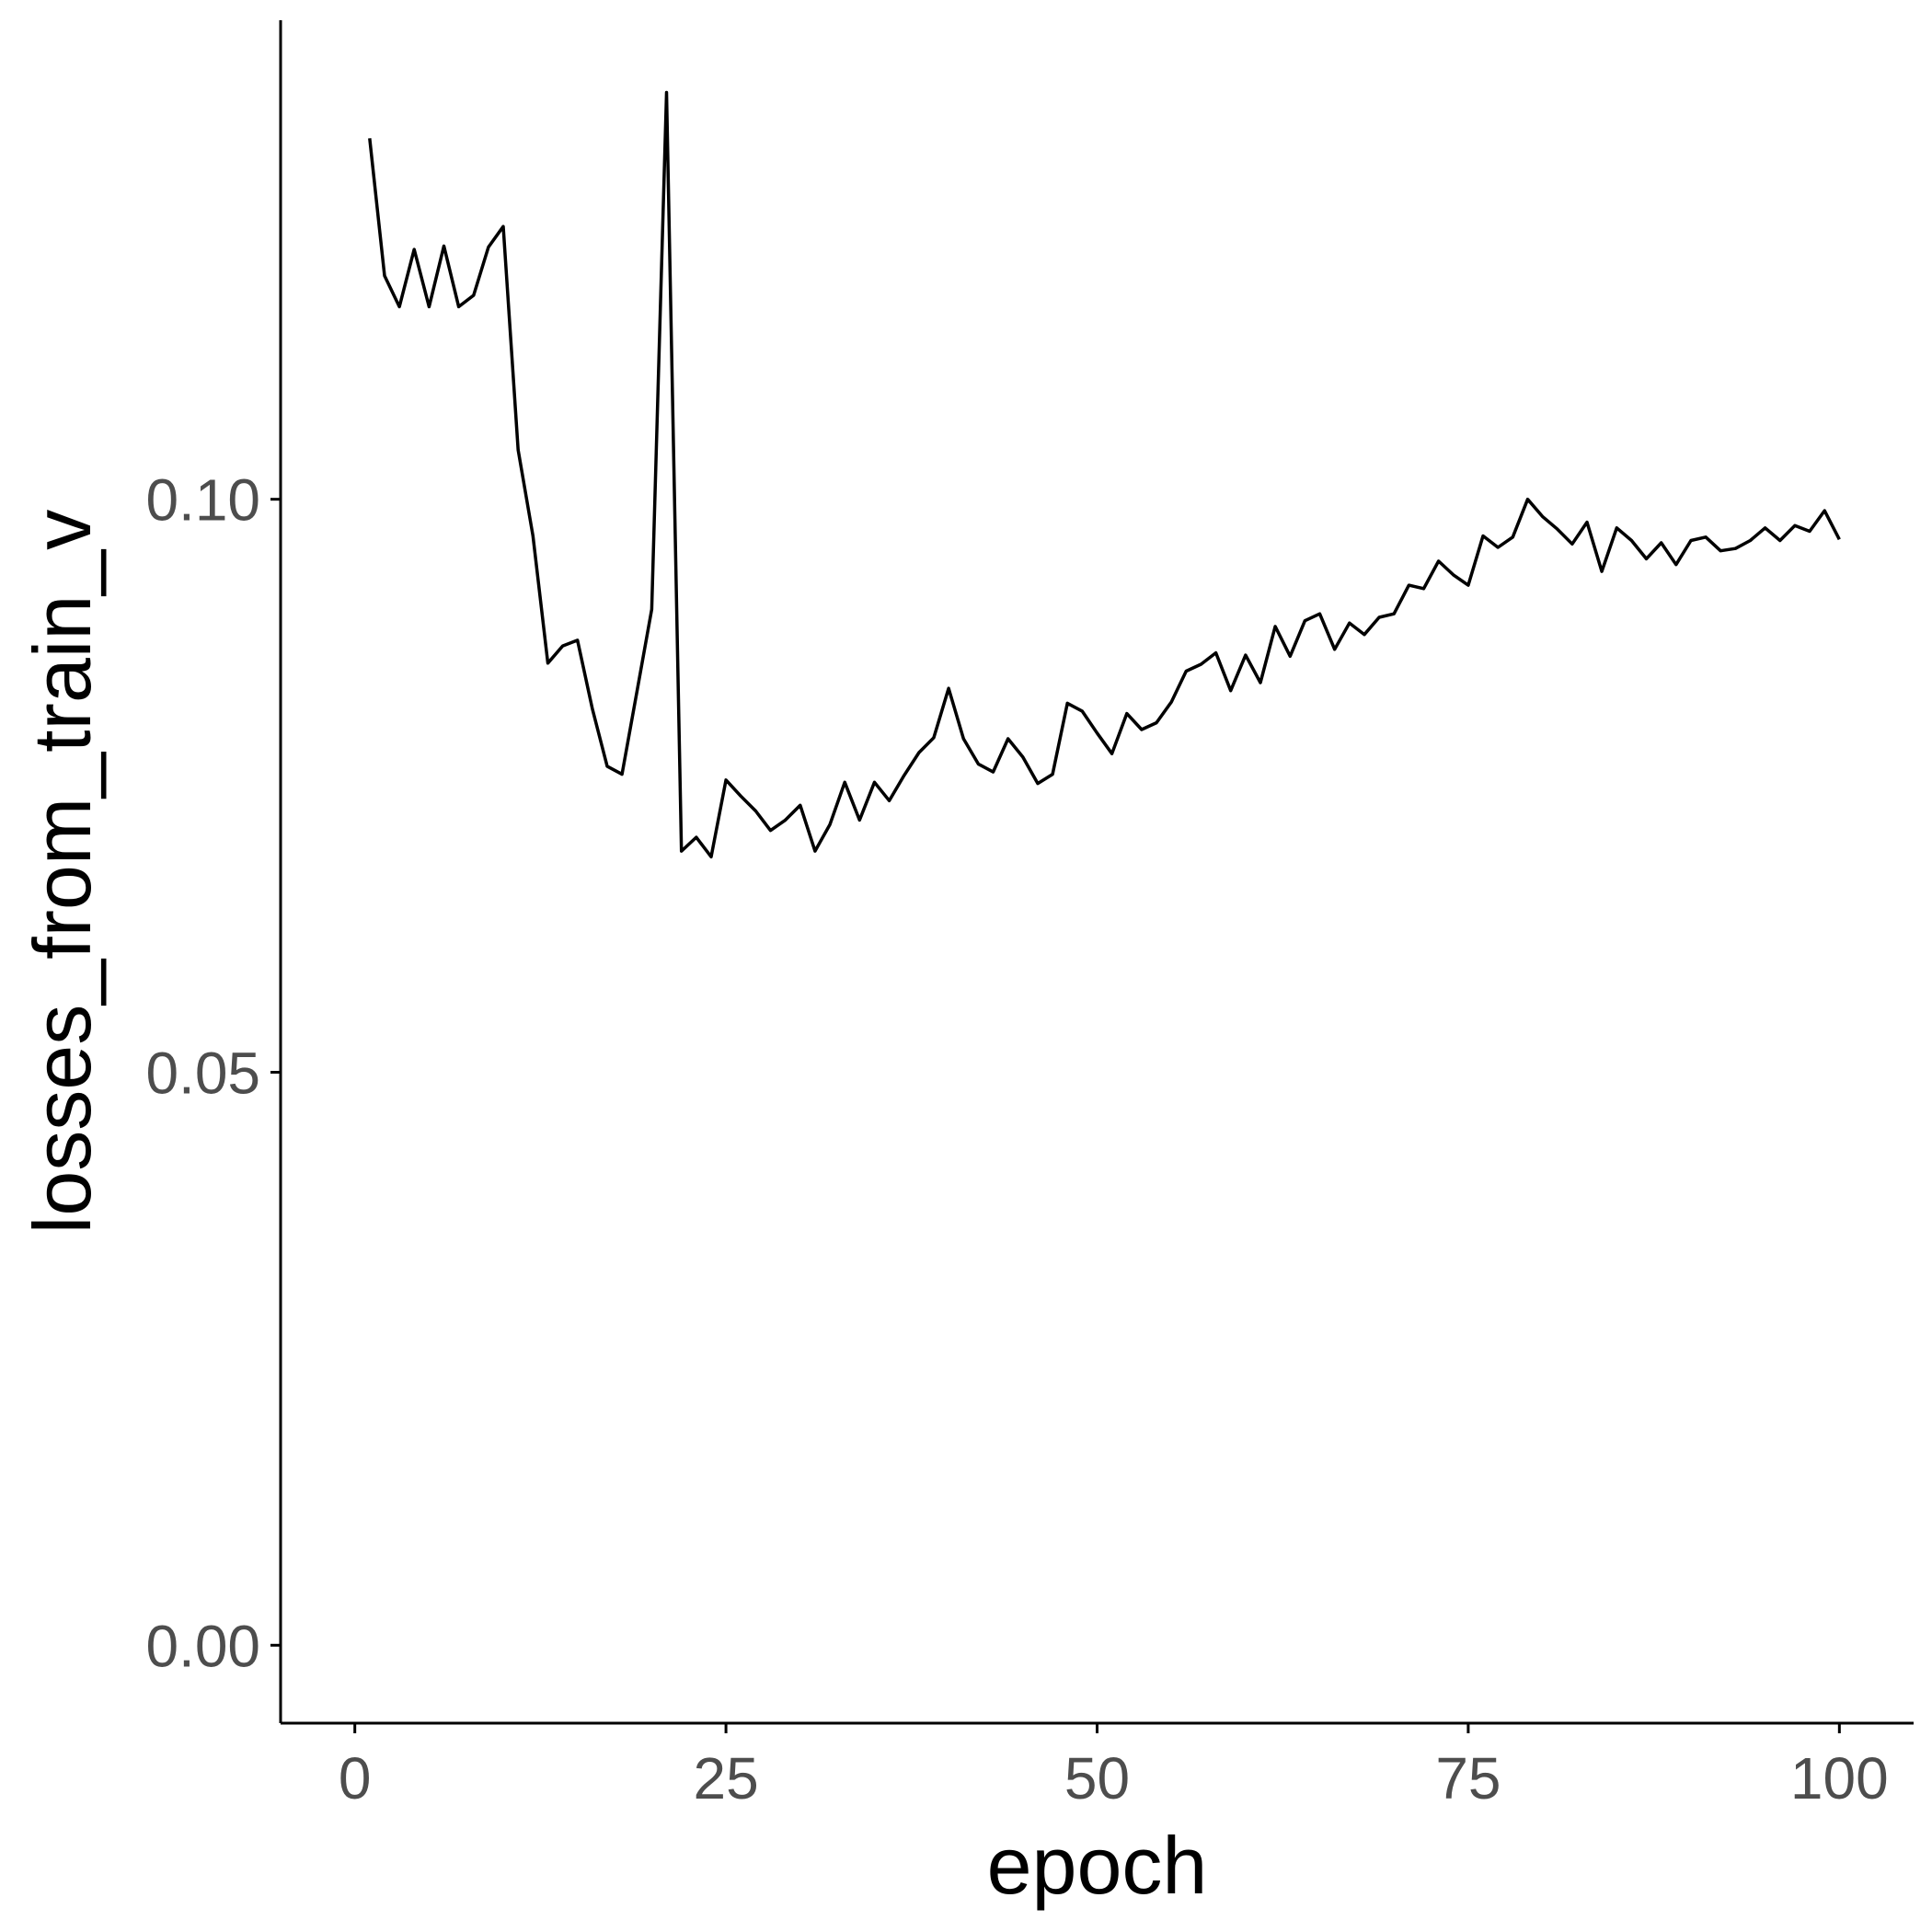  I want to click on x-tick-label: 75, so click(1468, 1778).